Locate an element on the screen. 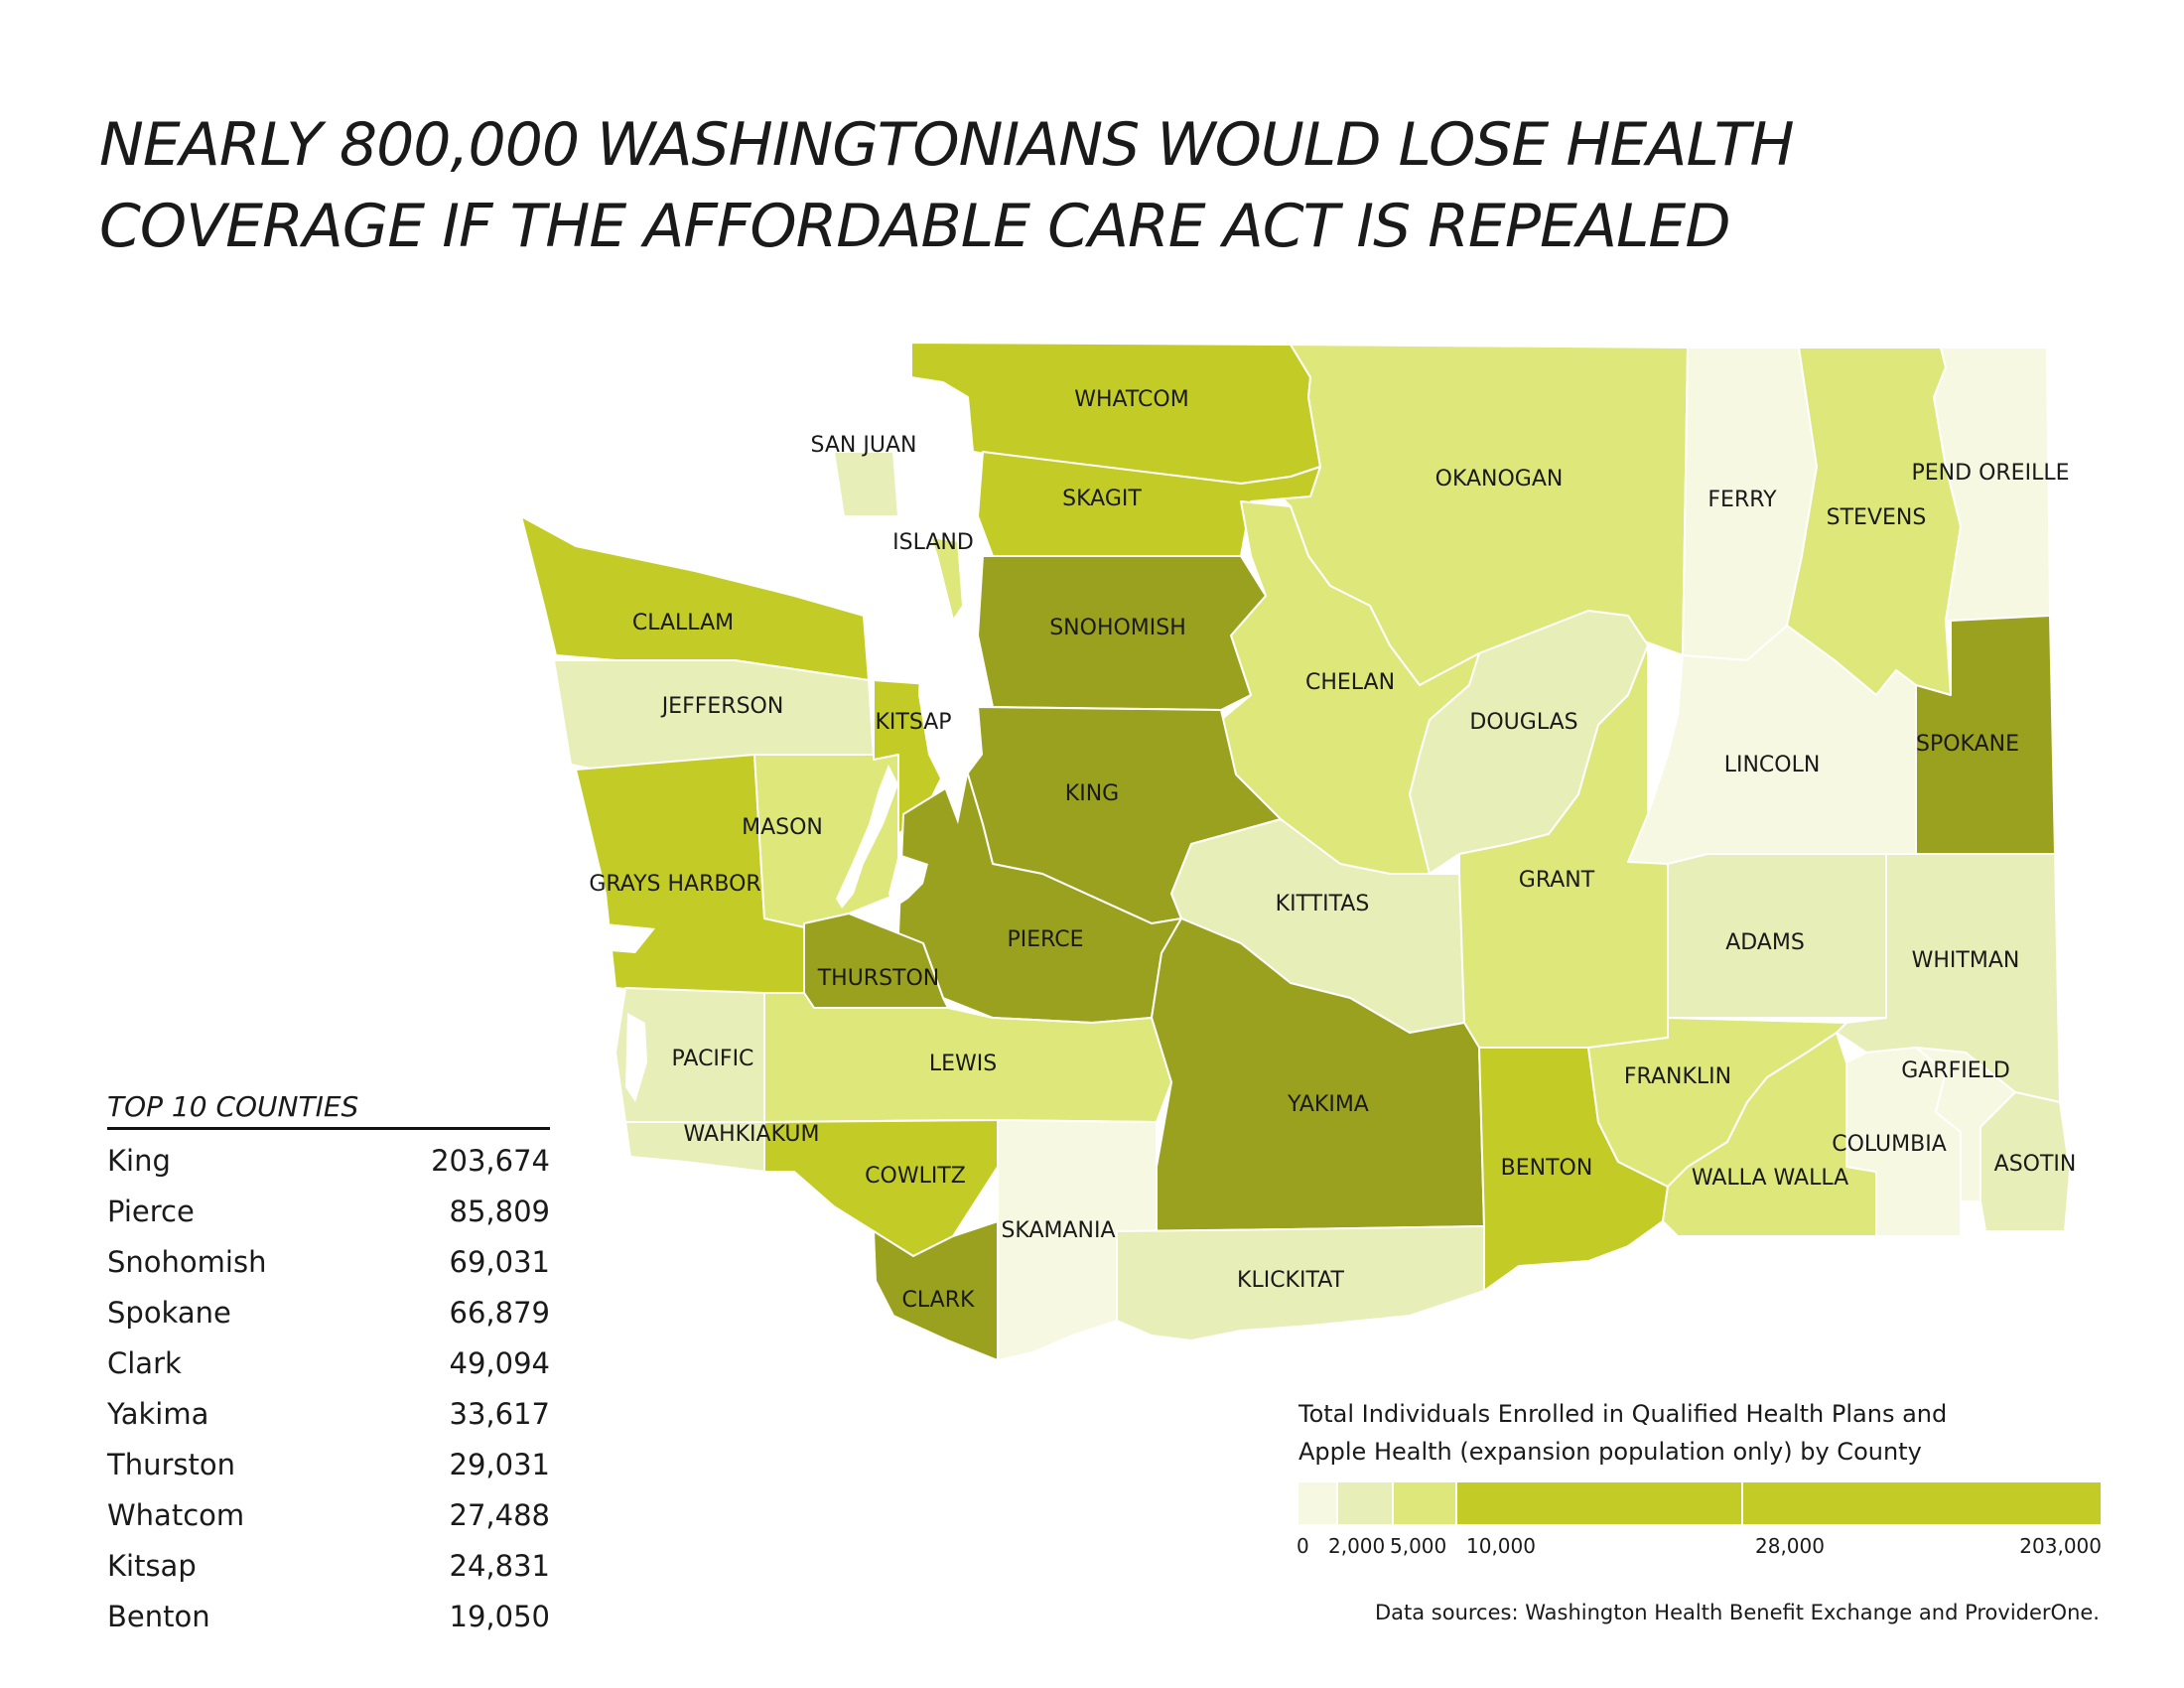  county-label-columbia: COLUMBIA is located at coordinates (1889, 1144).